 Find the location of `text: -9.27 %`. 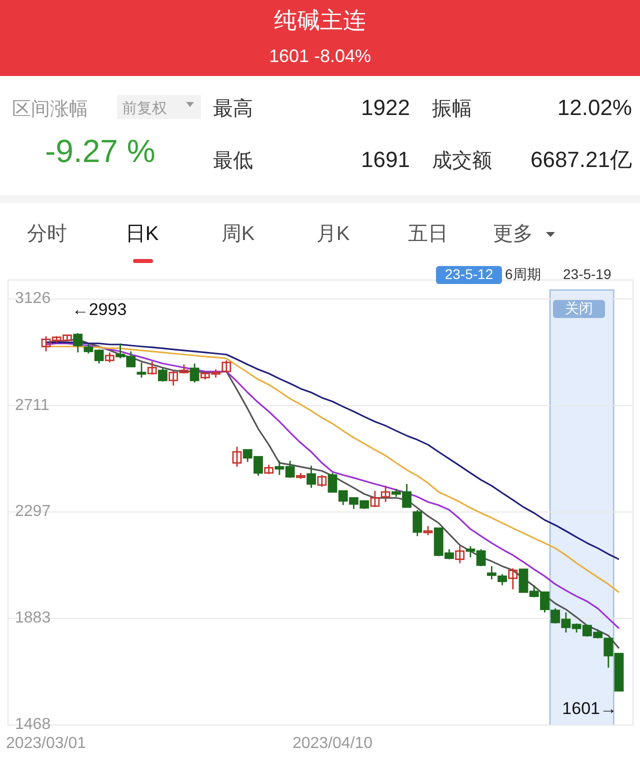

text: -9.27 % is located at coordinates (100, 151).